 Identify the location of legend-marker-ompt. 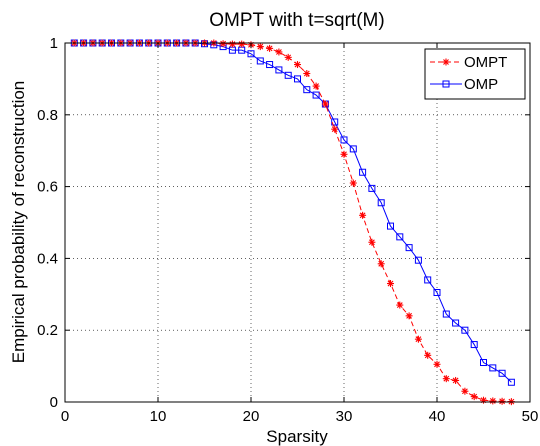
(446, 62).